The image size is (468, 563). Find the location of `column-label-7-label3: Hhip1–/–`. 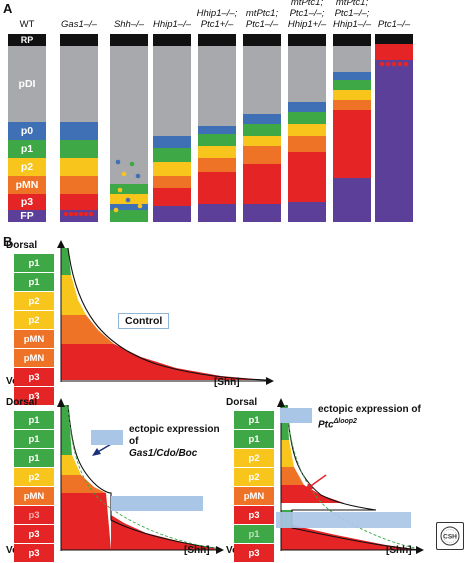

column-label-7-label3: Hhip1–/– is located at coordinates (352, 24).